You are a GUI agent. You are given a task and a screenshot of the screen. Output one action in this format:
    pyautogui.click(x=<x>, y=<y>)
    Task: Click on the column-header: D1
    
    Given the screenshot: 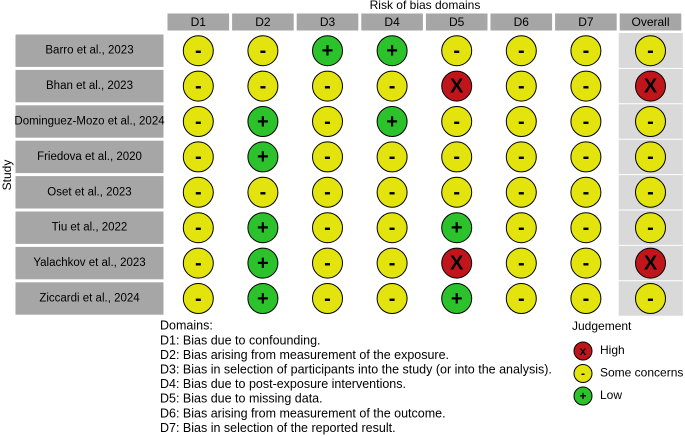 What is the action you would take?
    pyautogui.click(x=199, y=22)
    